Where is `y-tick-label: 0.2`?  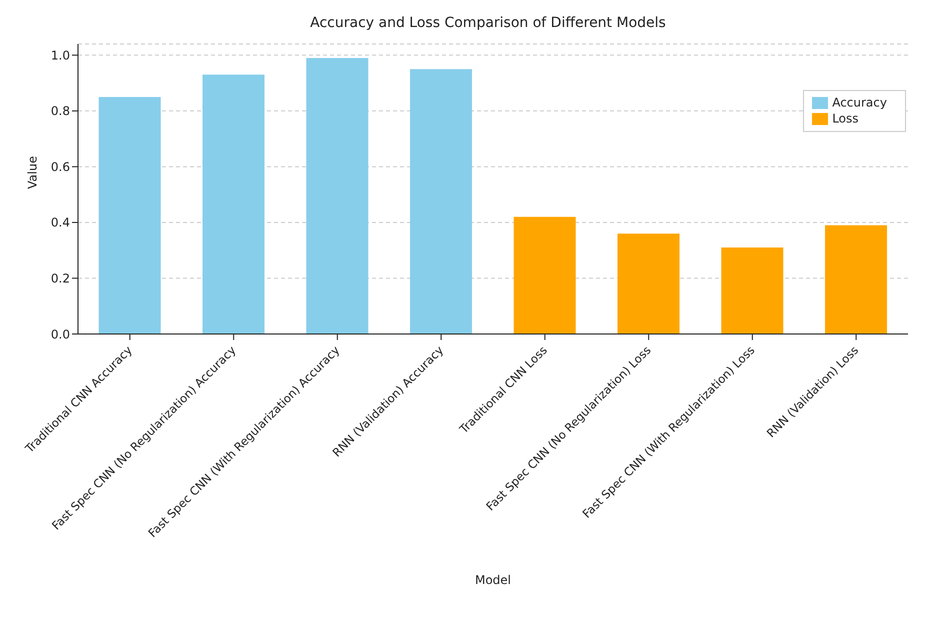
y-tick-label: 0.2 is located at coordinates (60, 278).